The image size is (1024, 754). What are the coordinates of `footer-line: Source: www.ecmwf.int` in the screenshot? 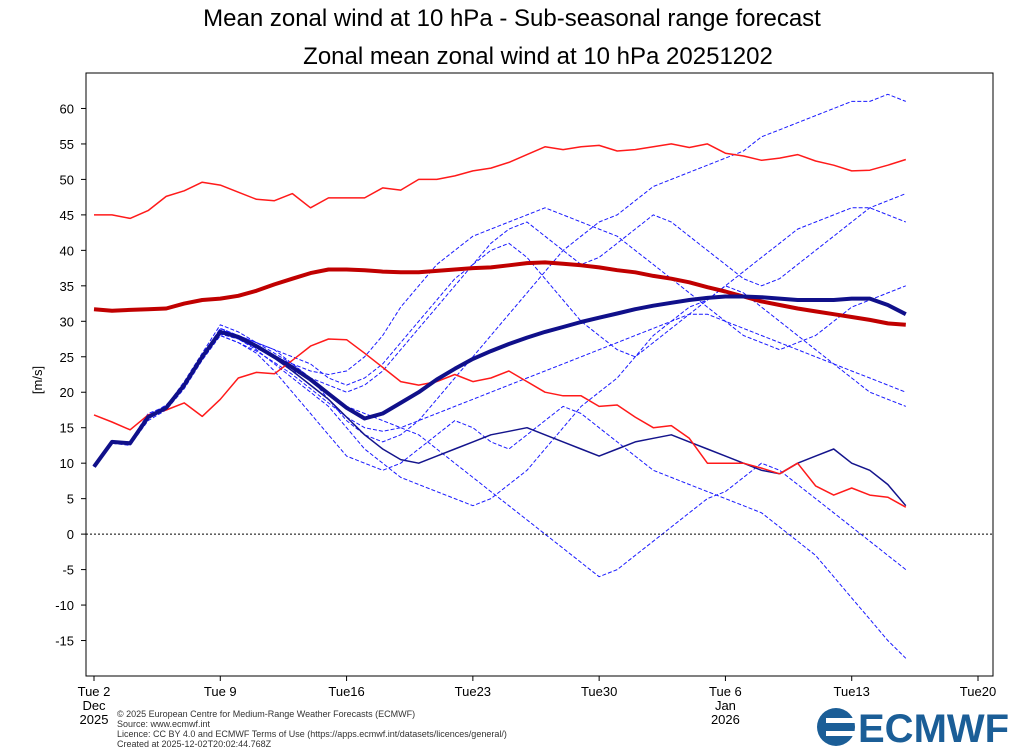 It's located at (164, 724).